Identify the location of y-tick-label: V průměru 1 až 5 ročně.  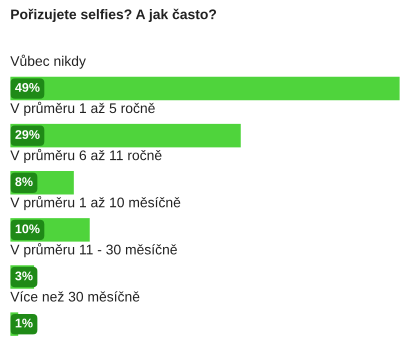
(82, 109).